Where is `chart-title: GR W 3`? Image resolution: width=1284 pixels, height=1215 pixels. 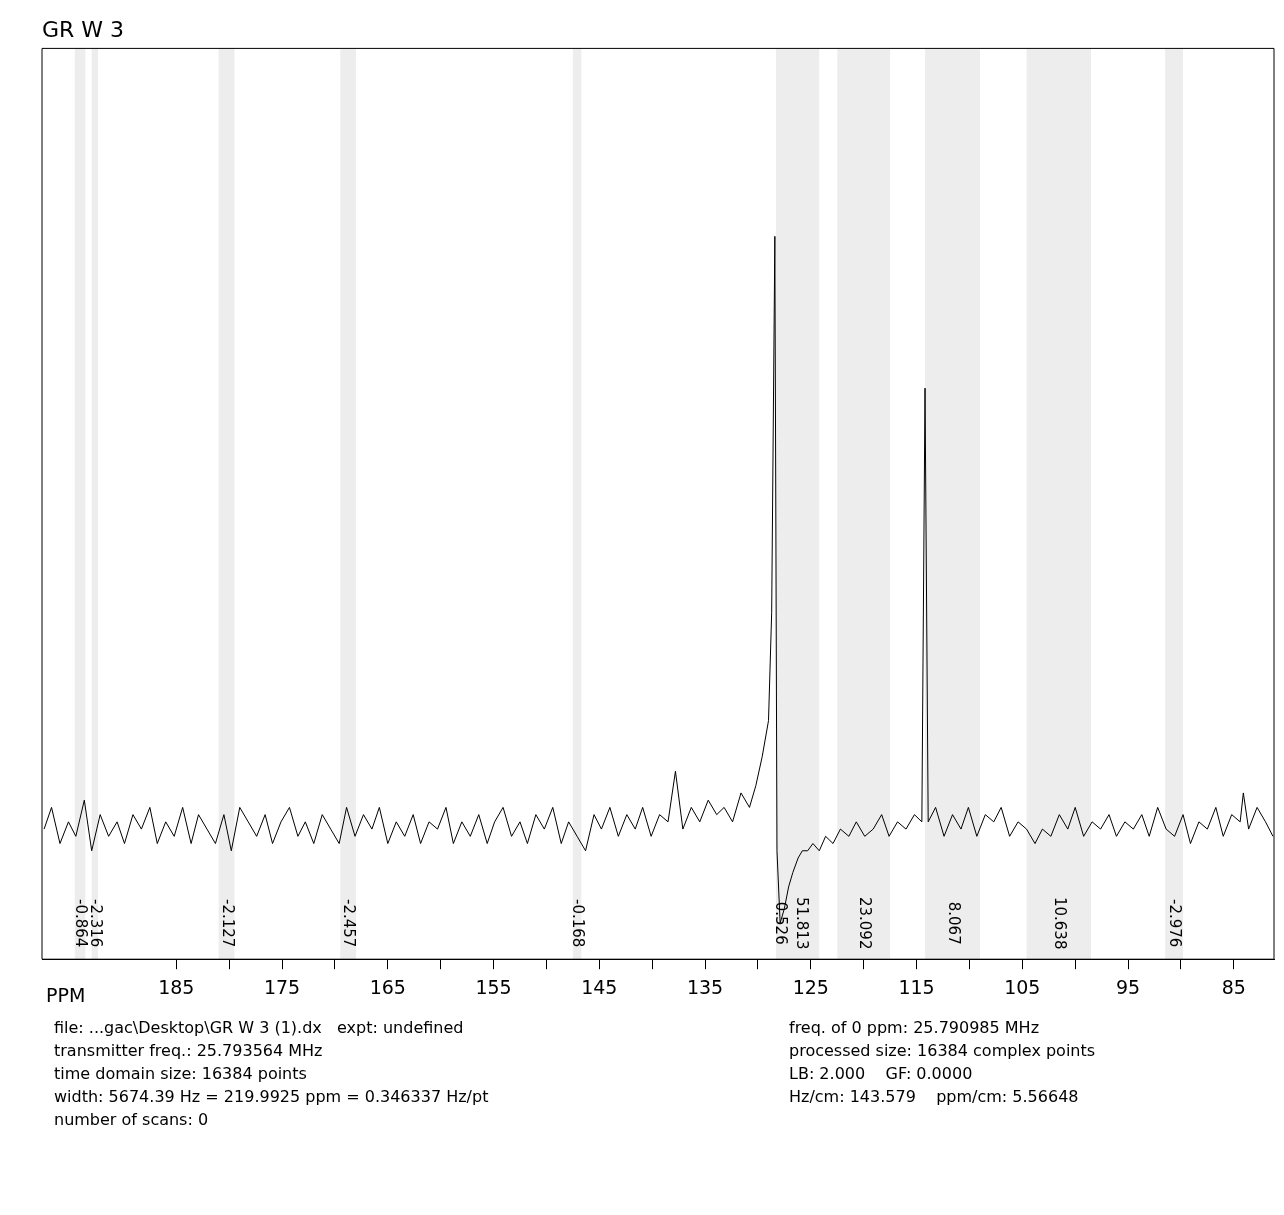 chart-title: GR W 3 is located at coordinates (83, 29).